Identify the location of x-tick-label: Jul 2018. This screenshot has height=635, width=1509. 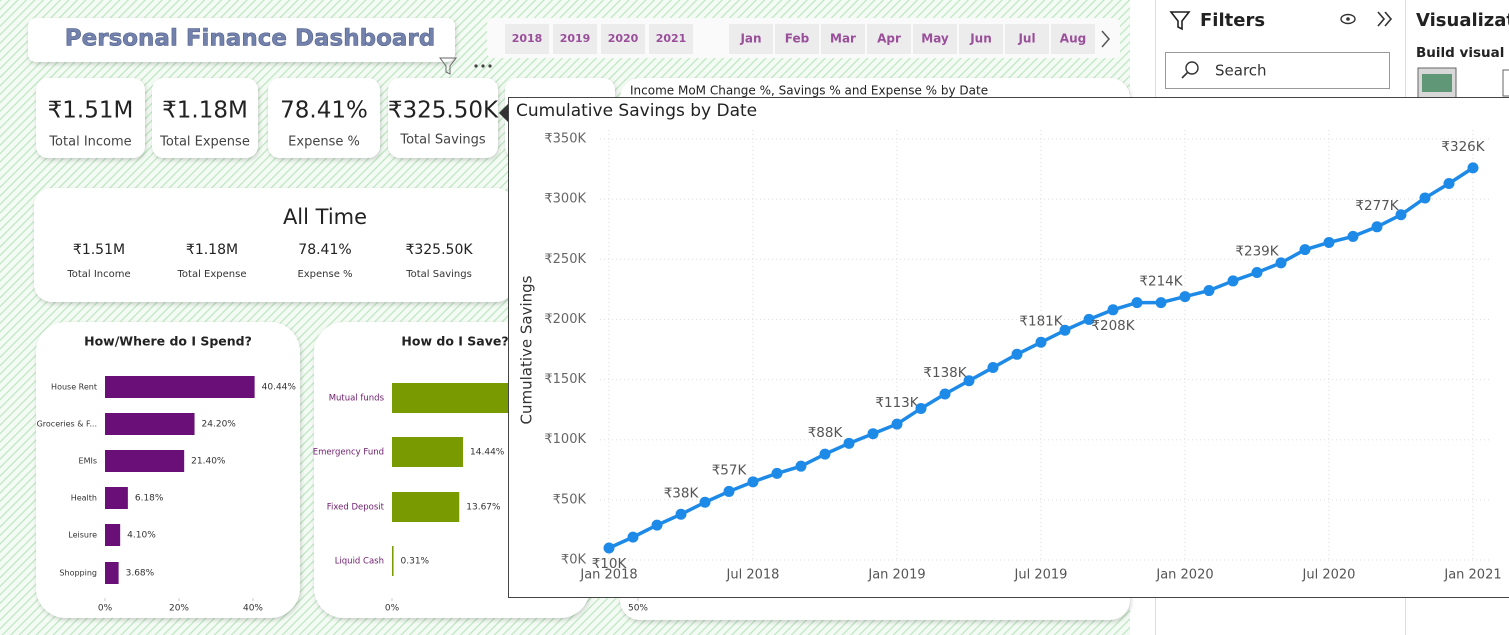
(753, 575).